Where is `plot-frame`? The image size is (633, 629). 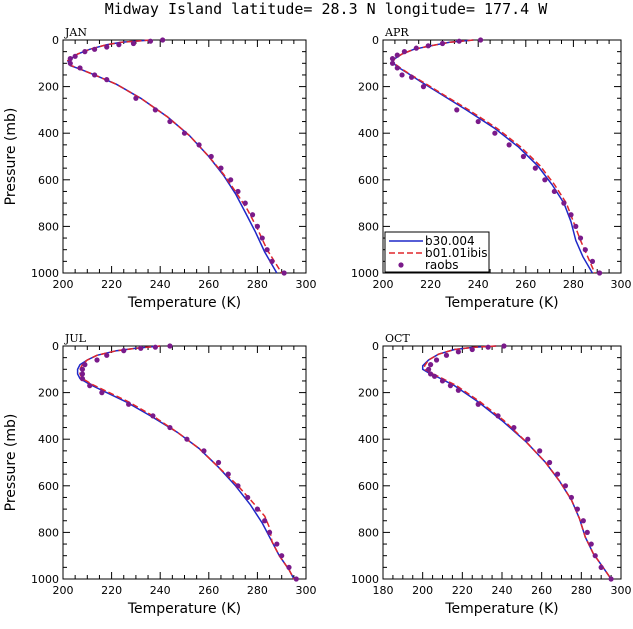 plot-frame is located at coordinates (184, 156).